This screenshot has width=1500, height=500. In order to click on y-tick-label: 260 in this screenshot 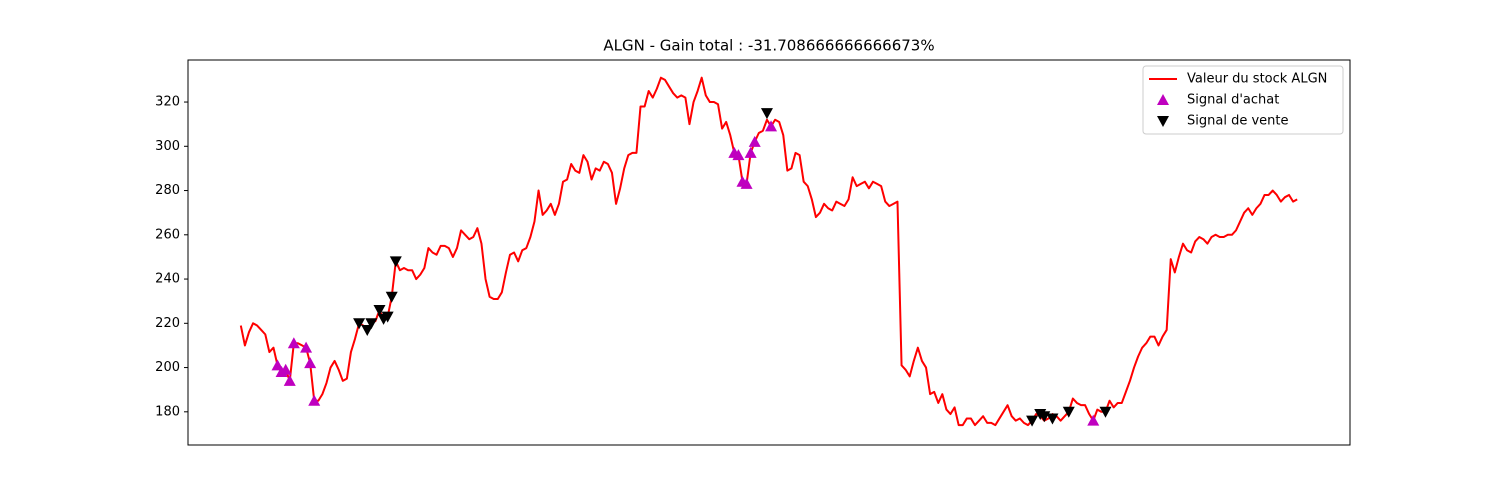, I will do `click(167, 234)`.